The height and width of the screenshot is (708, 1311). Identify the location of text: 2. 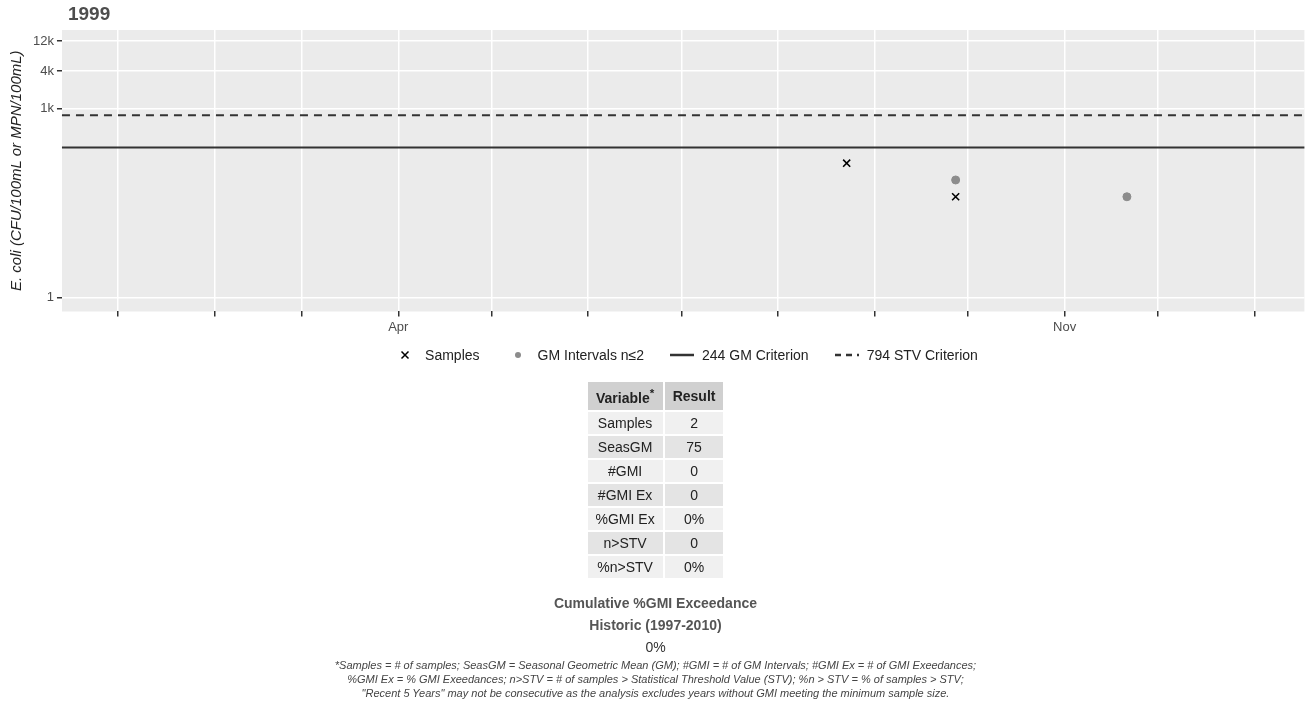
(694, 423).